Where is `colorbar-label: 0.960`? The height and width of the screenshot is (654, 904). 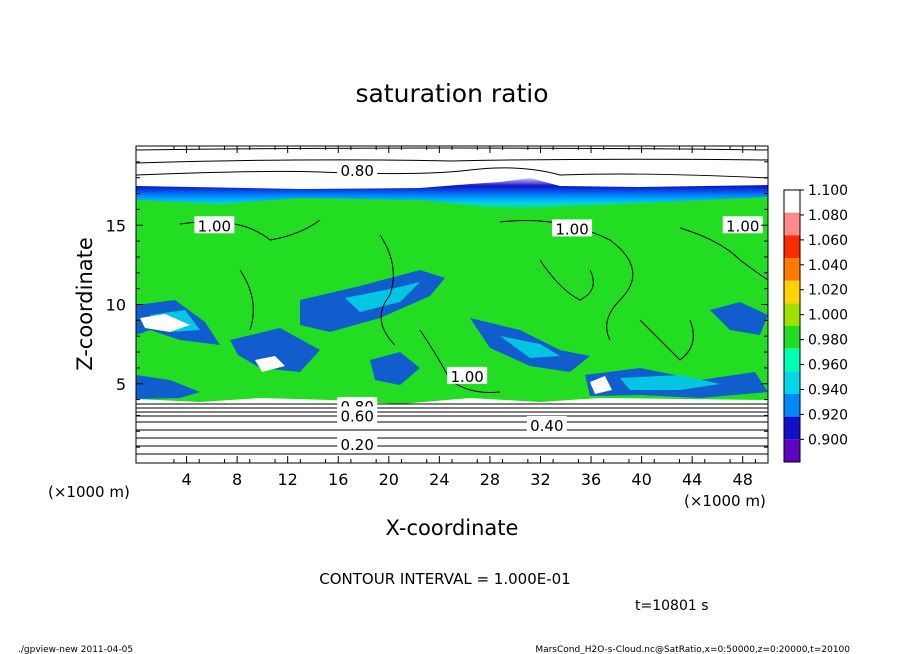 colorbar-label: 0.960 is located at coordinates (828, 366).